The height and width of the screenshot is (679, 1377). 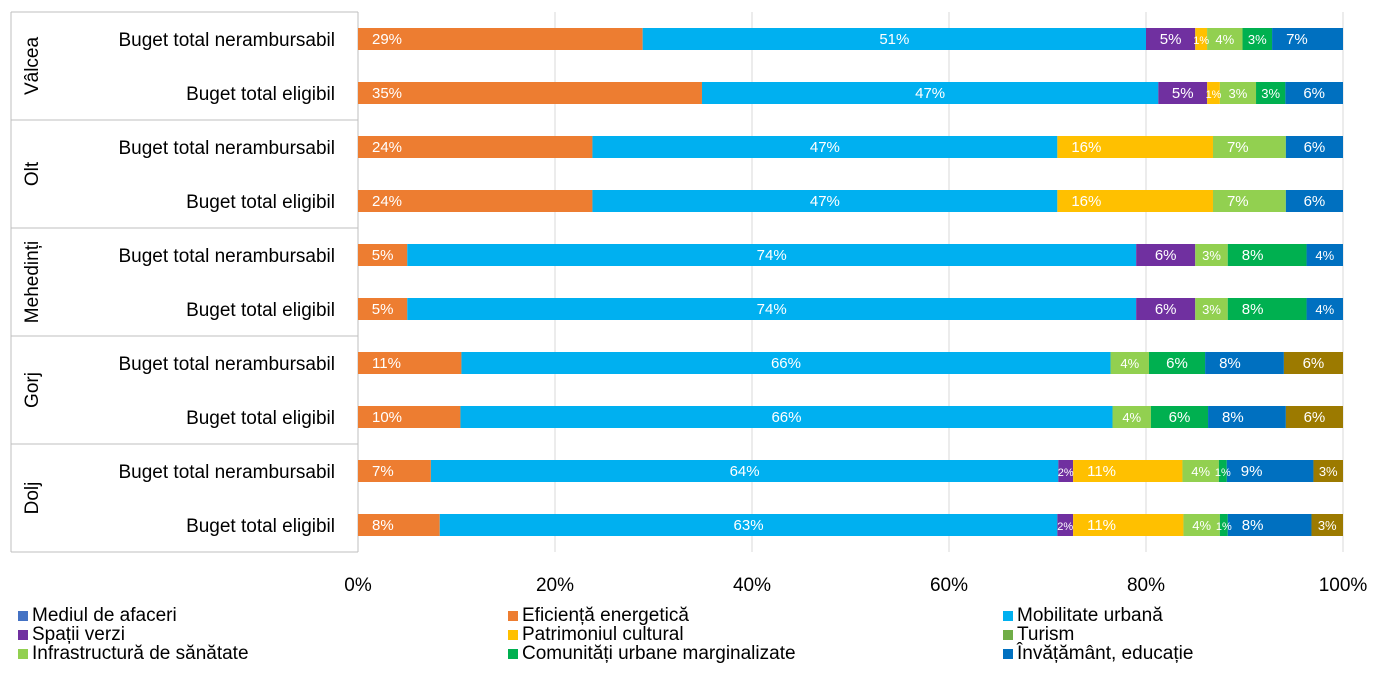 What do you see at coordinates (32, 276) in the screenshot?
I see `group-labels: Vâlcea Olt Mehedinți Gorj Dolj` at bounding box center [32, 276].